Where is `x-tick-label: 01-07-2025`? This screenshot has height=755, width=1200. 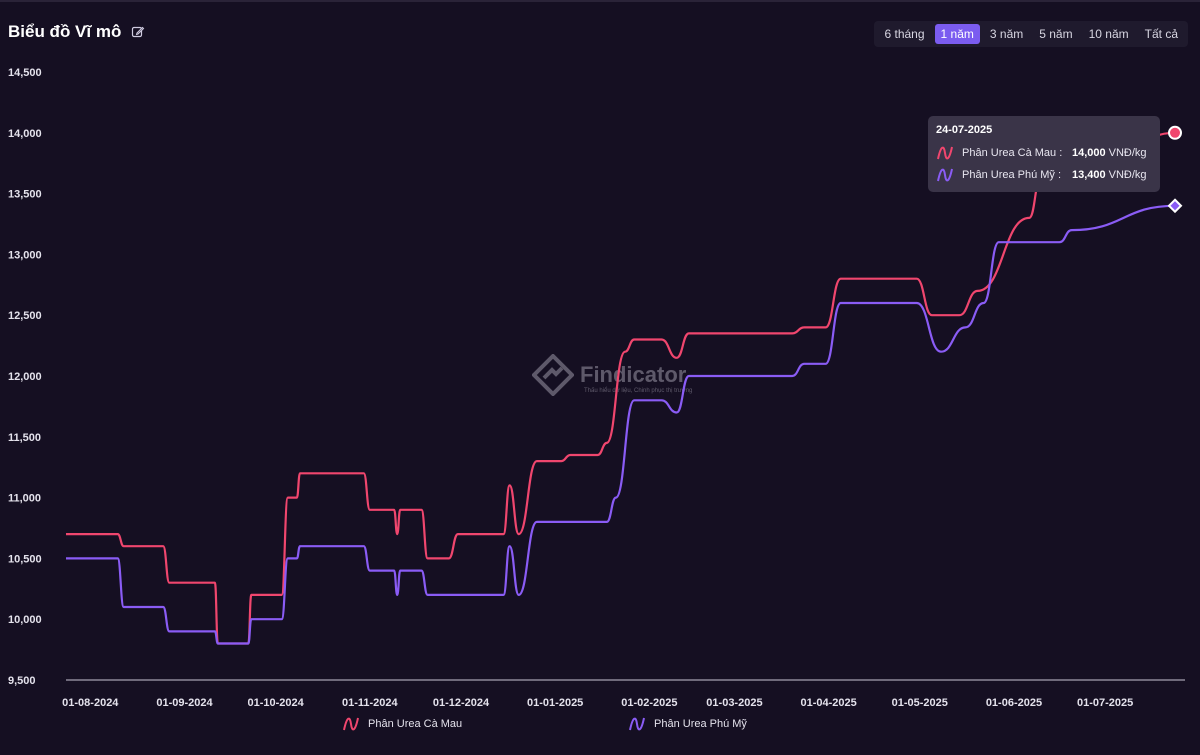
x-tick-label: 01-07-2025 is located at coordinates (1105, 703).